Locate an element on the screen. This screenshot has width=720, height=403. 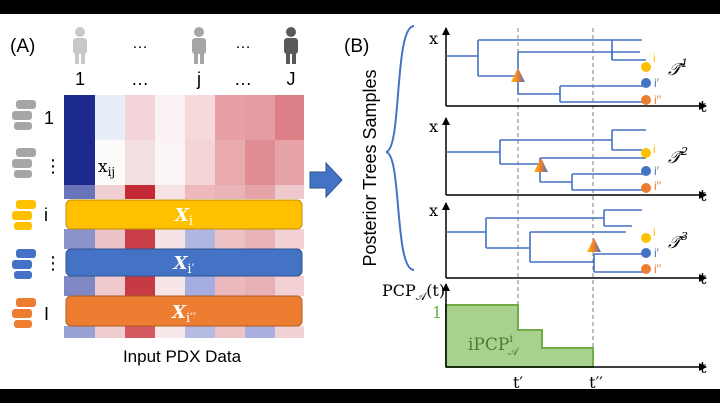
row-label: i is located at coordinates (46, 215).